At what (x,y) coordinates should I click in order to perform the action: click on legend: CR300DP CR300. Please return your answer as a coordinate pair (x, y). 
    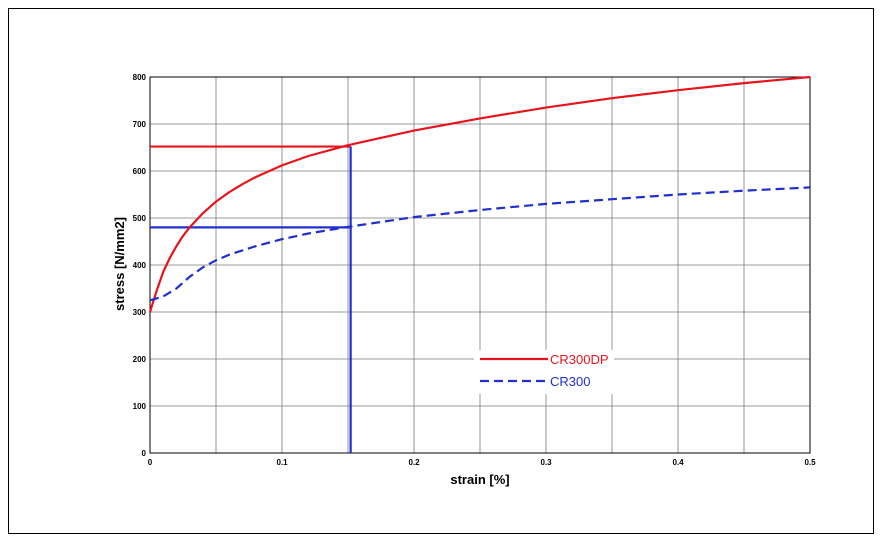
    Looking at the image, I should click on (544, 372).